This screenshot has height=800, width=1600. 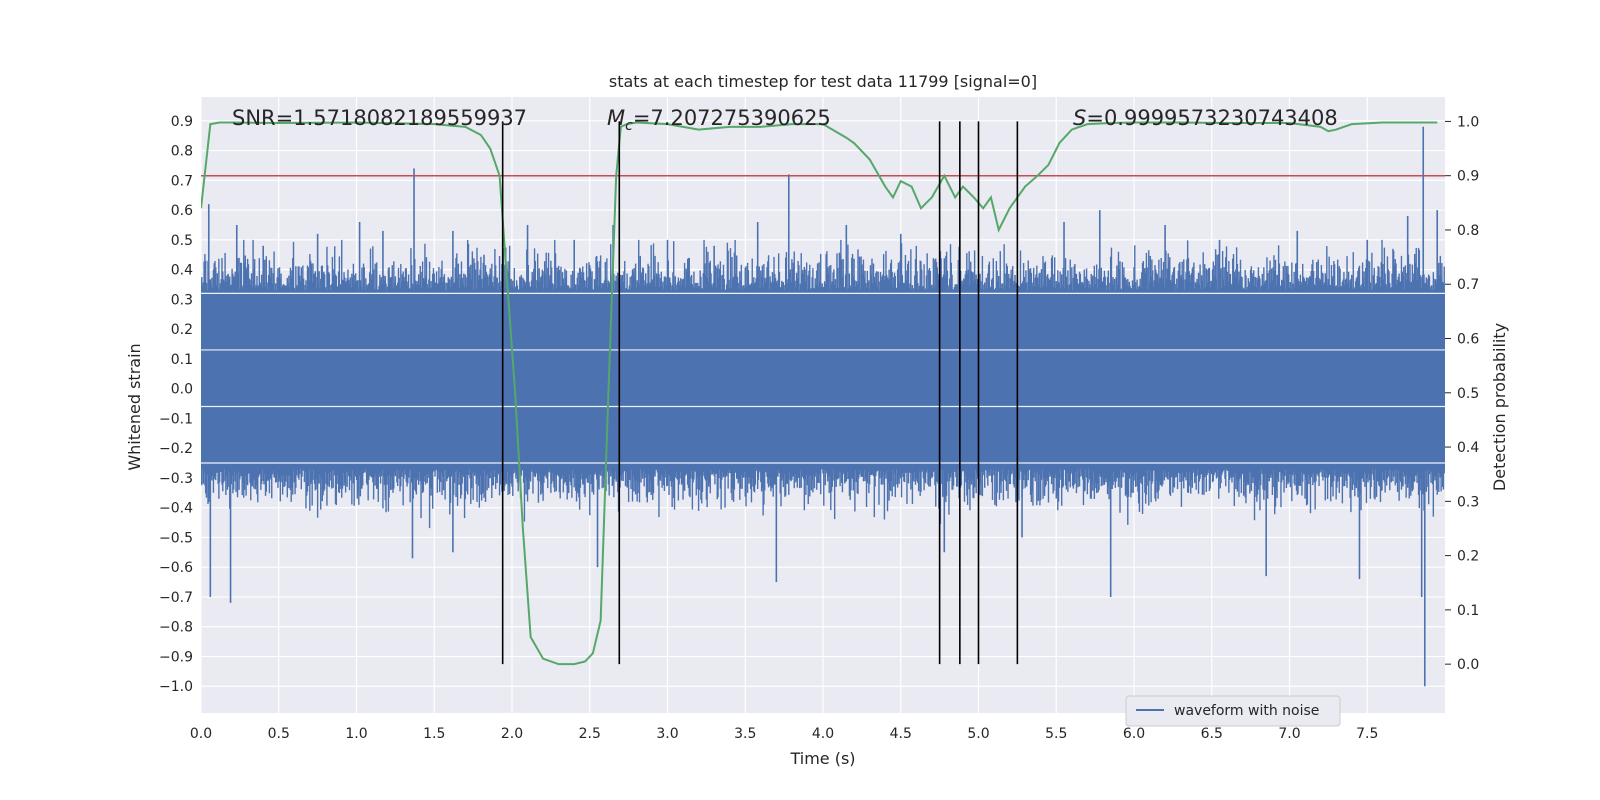 What do you see at coordinates (1468, 665) in the screenshot?
I see `y-right-tick-label: 0.0` at bounding box center [1468, 665].